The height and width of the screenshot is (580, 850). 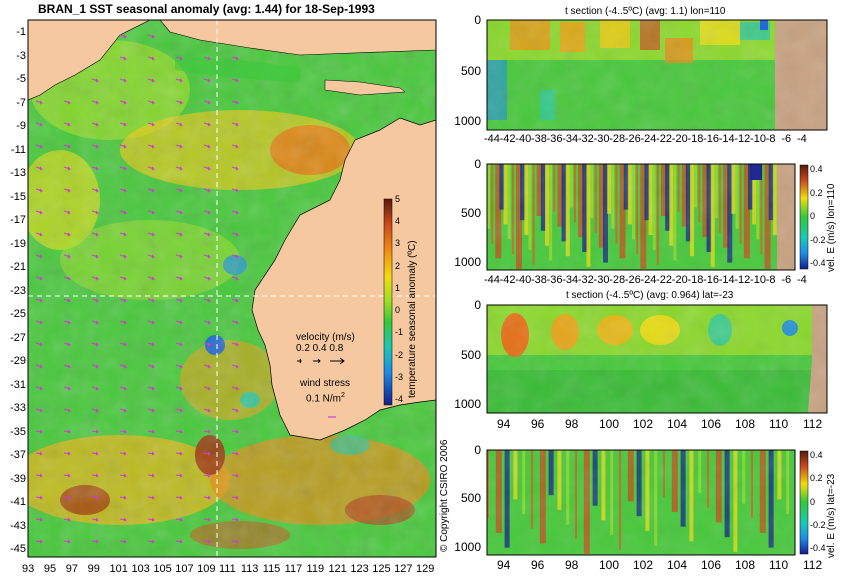 What do you see at coordinates (444, 495) in the screenshot?
I see `copyright-label: © Copyright CSIRO 2006` at bounding box center [444, 495].